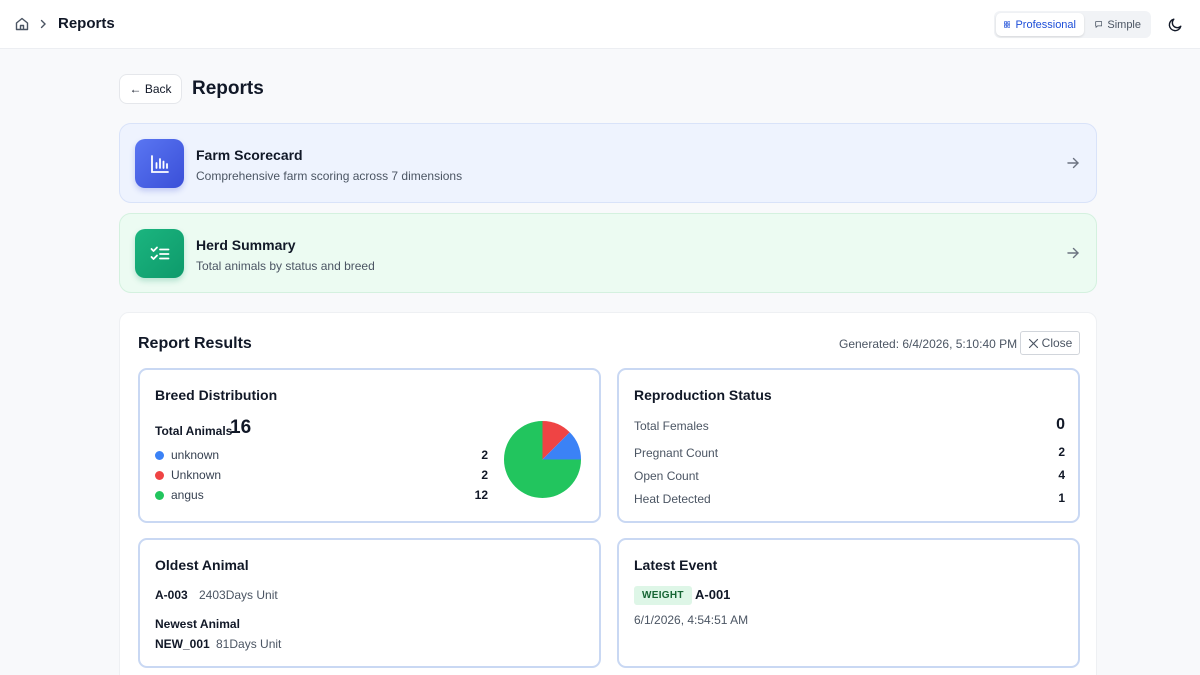  I want to click on professional-mode-button: Professional, so click(1040, 24).